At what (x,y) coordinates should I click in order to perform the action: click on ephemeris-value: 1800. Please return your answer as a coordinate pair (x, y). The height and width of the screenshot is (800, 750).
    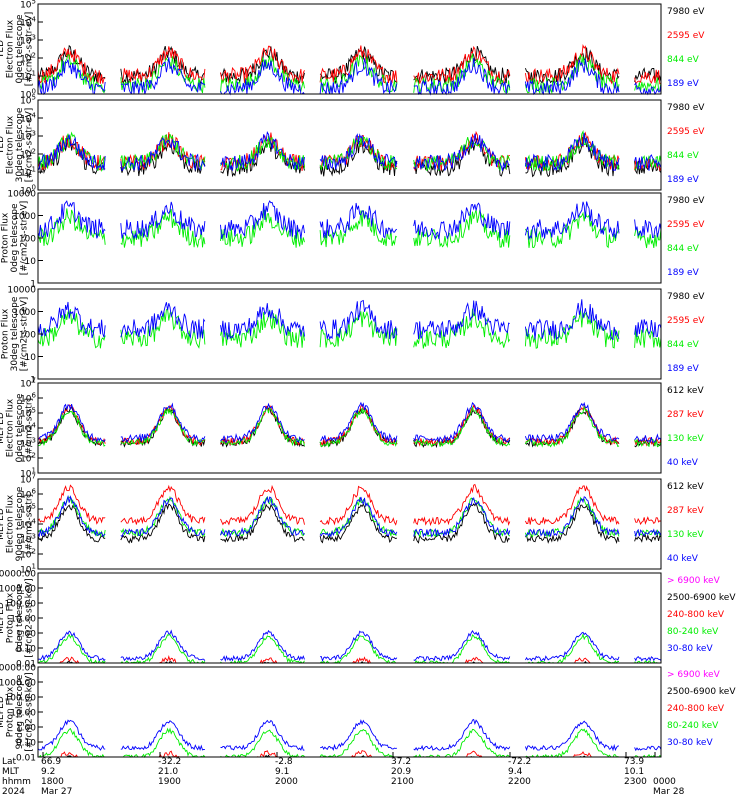
    Looking at the image, I should click on (52, 782).